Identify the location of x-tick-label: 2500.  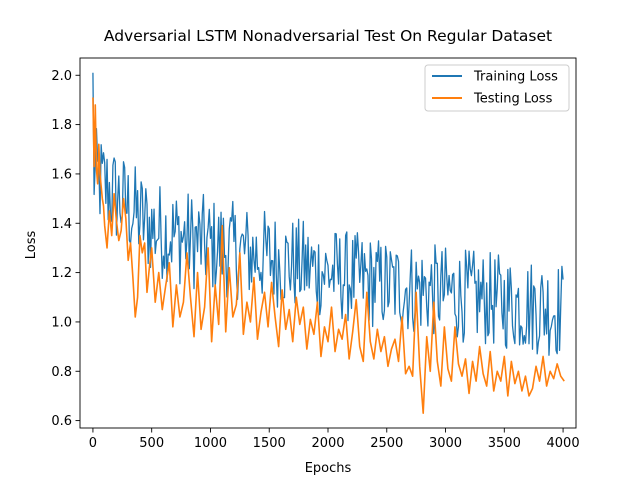
(386, 443).